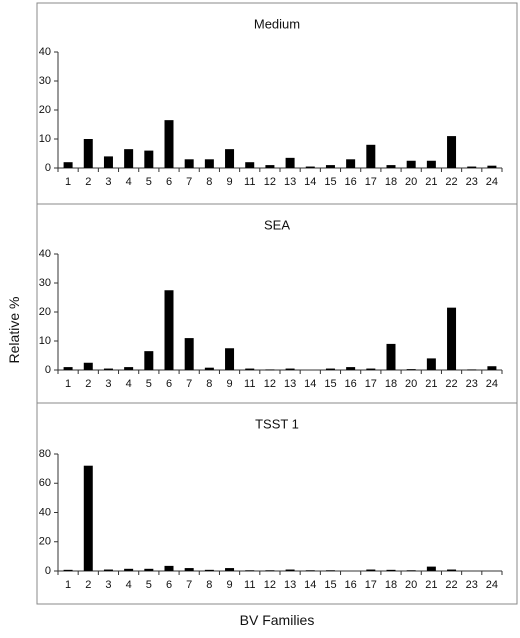 The height and width of the screenshot is (638, 520). I want to click on x-tick-label: 1, so click(68, 585).